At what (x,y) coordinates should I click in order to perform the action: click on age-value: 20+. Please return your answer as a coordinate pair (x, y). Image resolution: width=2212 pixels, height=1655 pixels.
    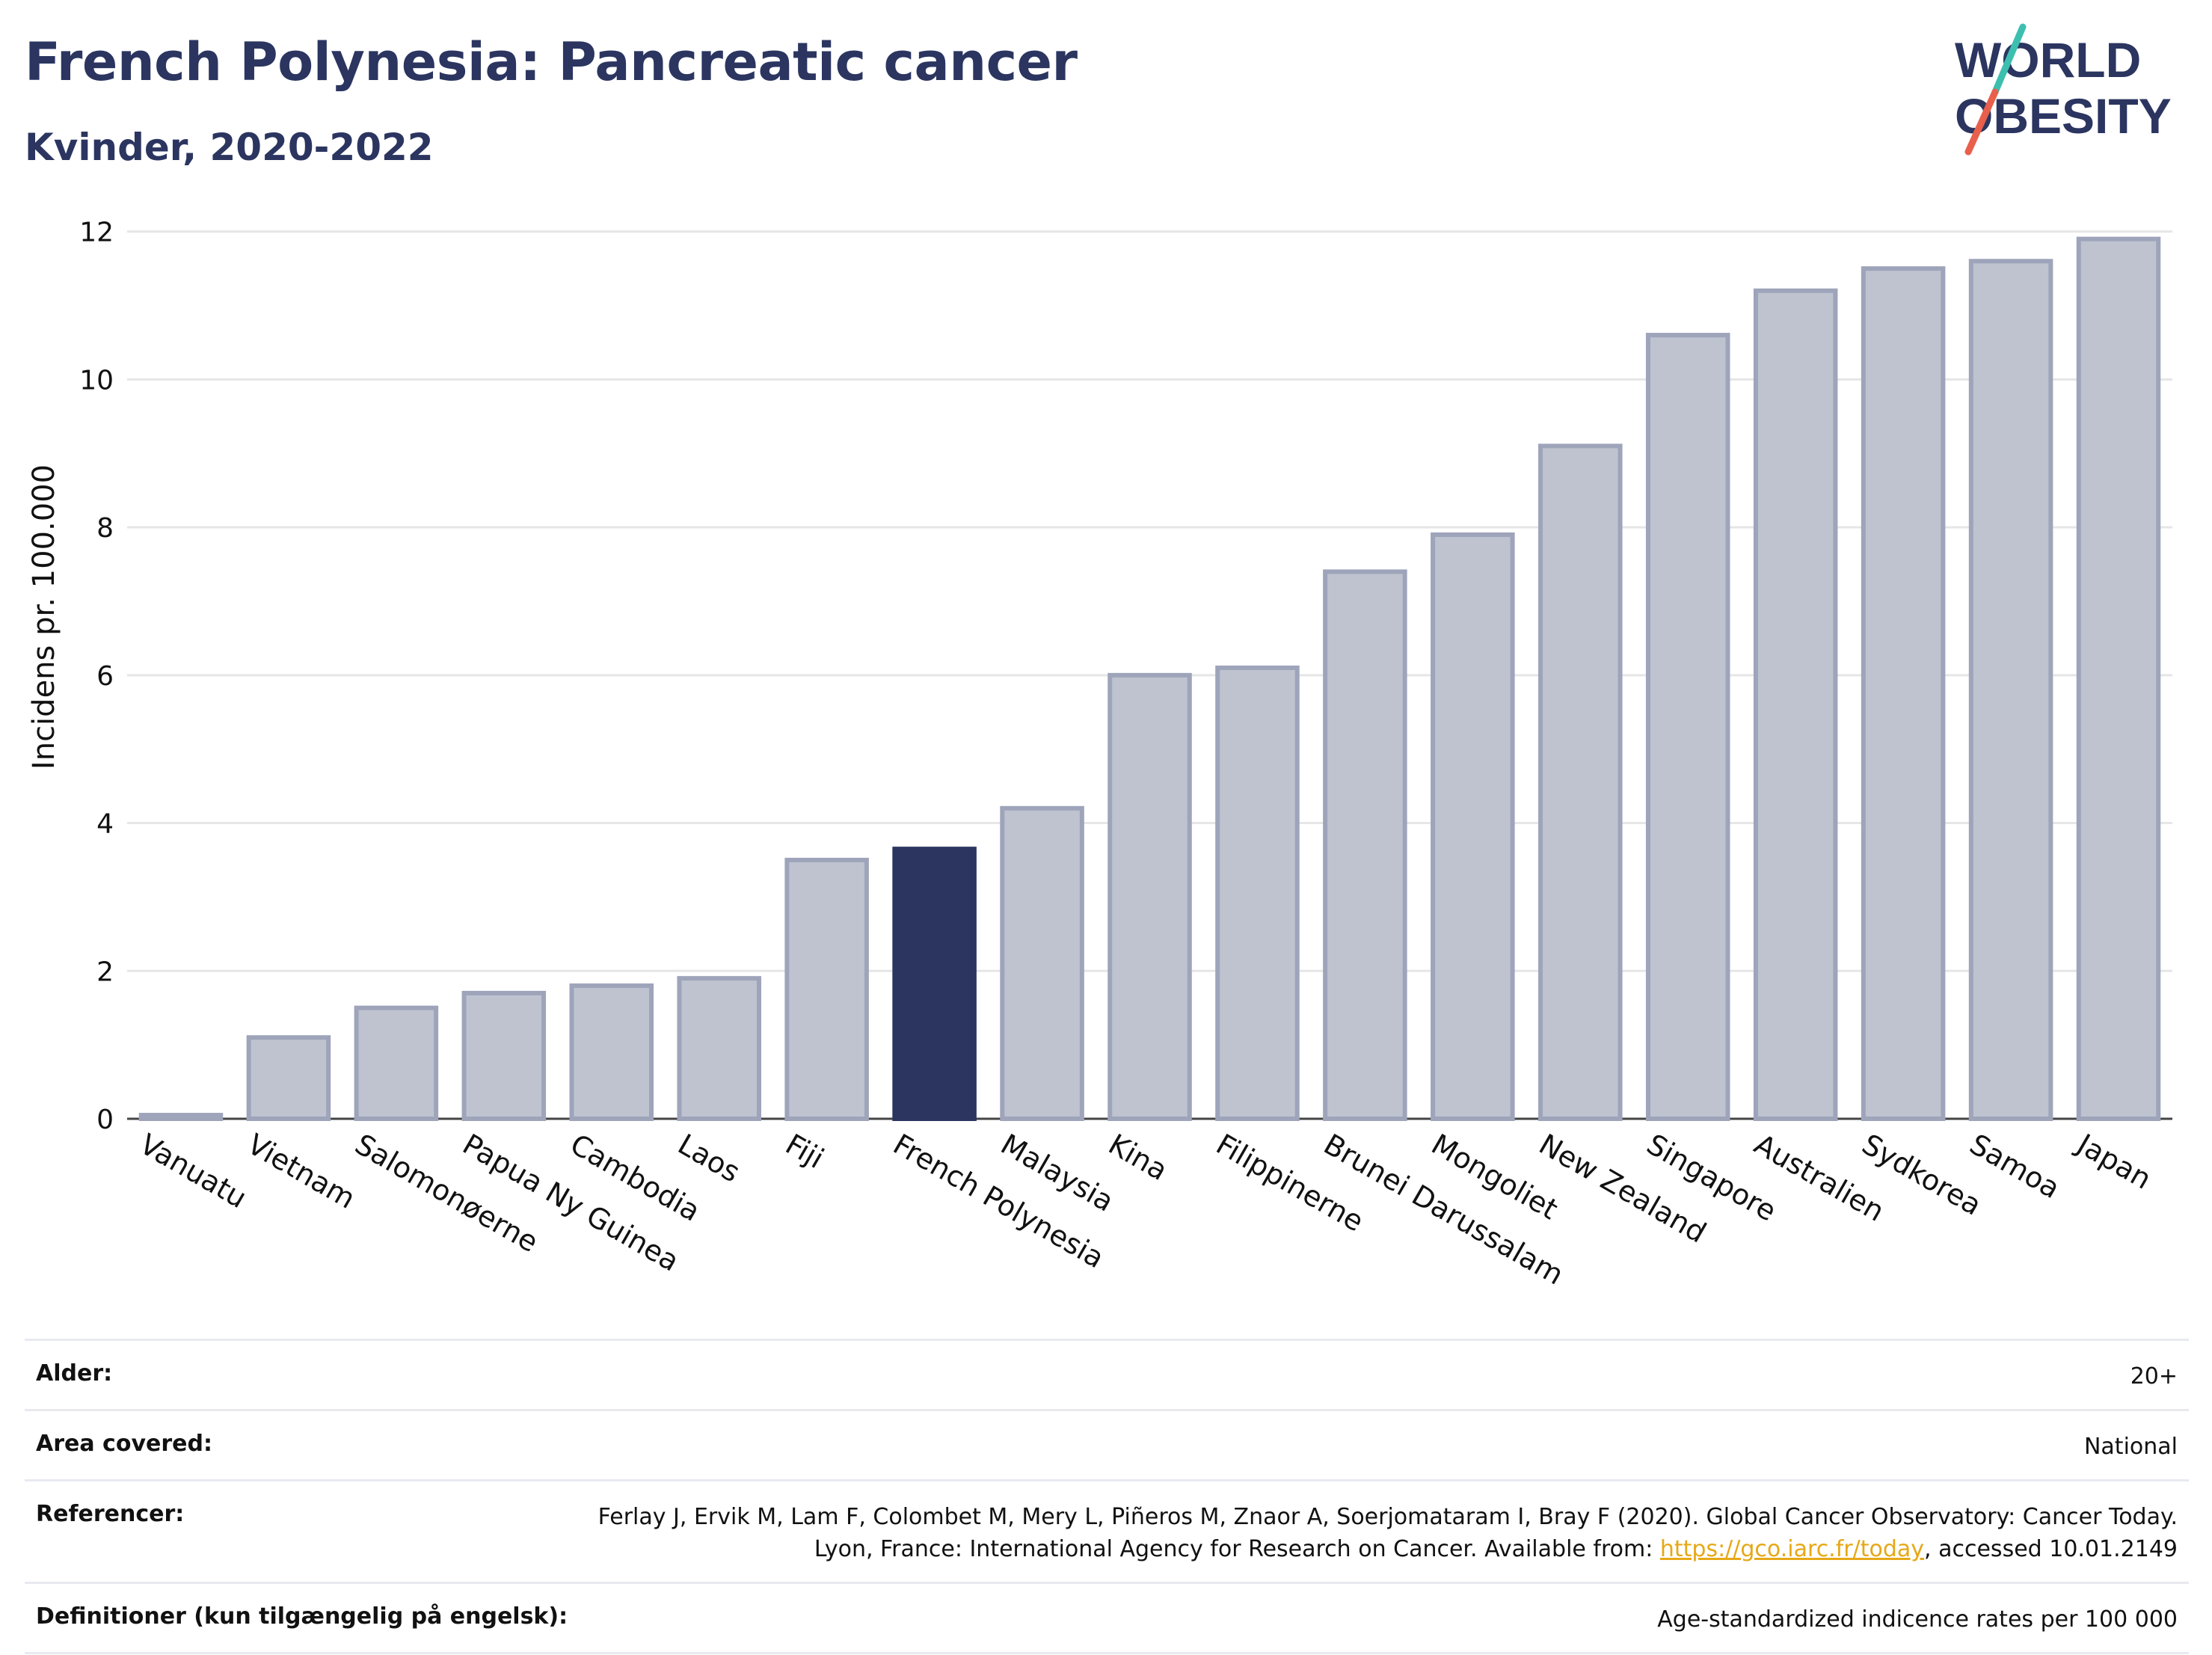
    Looking at the image, I should click on (2154, 1376).